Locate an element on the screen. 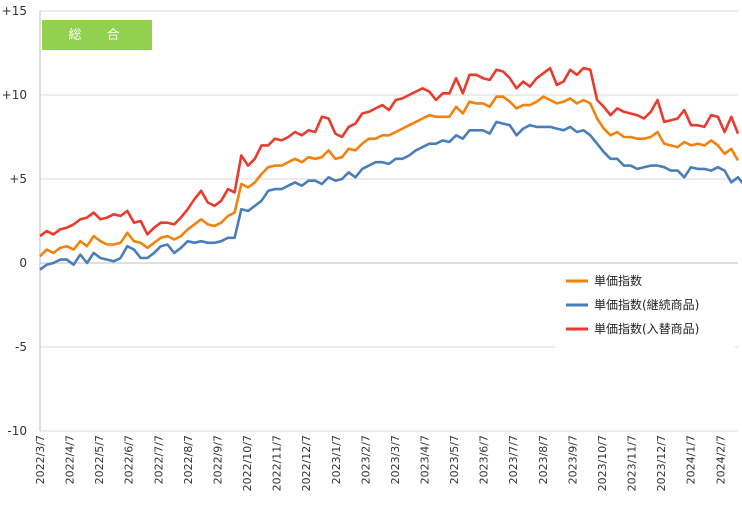 This screenshot has width=742, height=510. chart-title: 総 合 is located at coordinates (96, 35).